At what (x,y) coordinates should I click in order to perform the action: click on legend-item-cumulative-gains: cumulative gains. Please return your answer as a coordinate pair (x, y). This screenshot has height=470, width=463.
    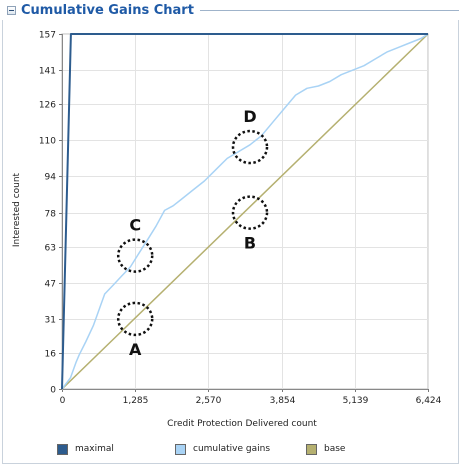
    Looking at the image, I should click on (231, 449).